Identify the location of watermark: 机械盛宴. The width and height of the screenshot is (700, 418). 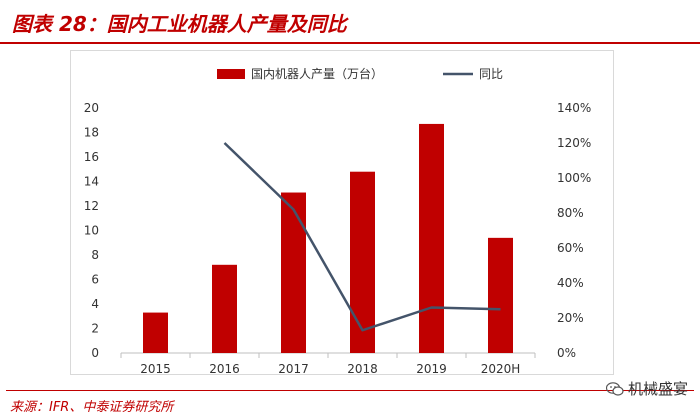
(646, 388).